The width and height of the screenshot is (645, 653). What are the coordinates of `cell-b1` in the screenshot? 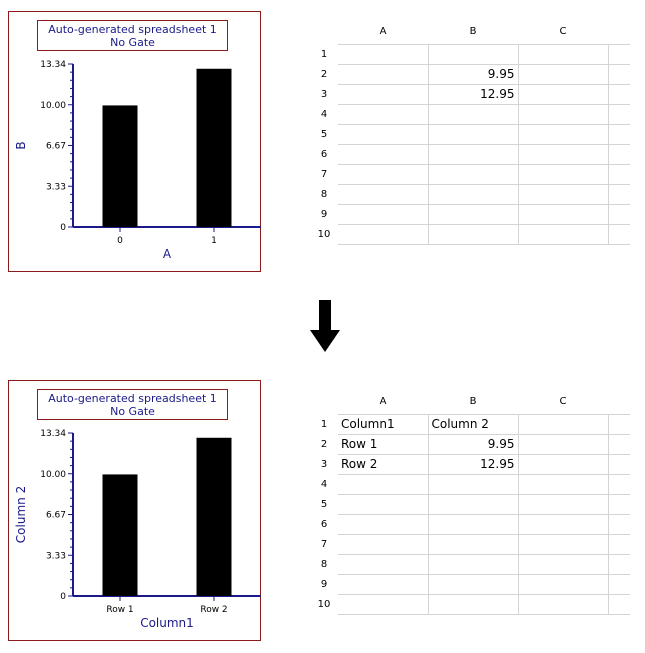 It's located at (473, 54).